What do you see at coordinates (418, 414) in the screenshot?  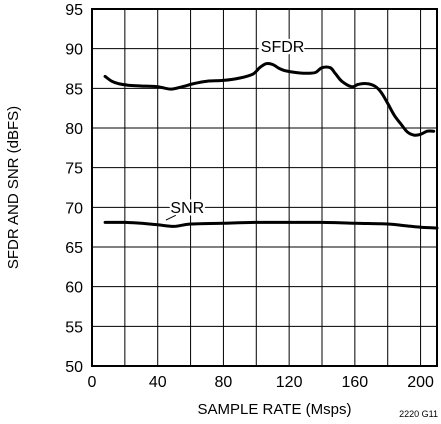 I see `figure-id: 2220 G11` at bounding box center [418, 414].